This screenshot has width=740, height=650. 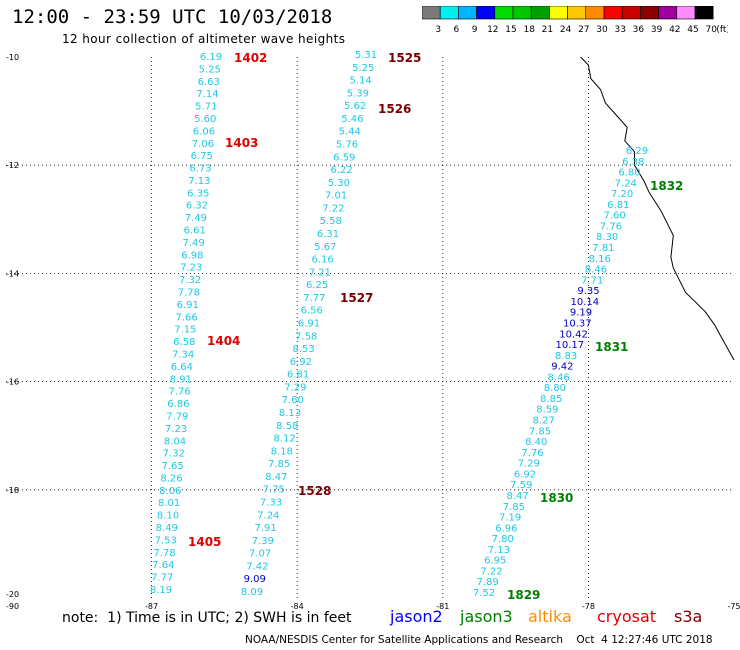 What do you see at coordinates (200, 169) in the screenshot?
I see `wave-height-value: 6.73` at bounding box center [200, 169].